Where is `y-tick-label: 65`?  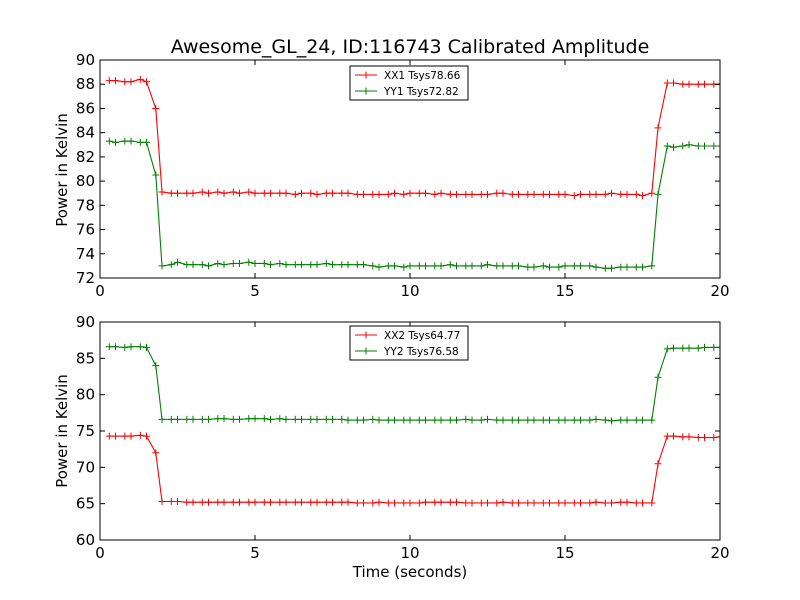
y-tick-label: 65 is located at coordinates (85, 504).